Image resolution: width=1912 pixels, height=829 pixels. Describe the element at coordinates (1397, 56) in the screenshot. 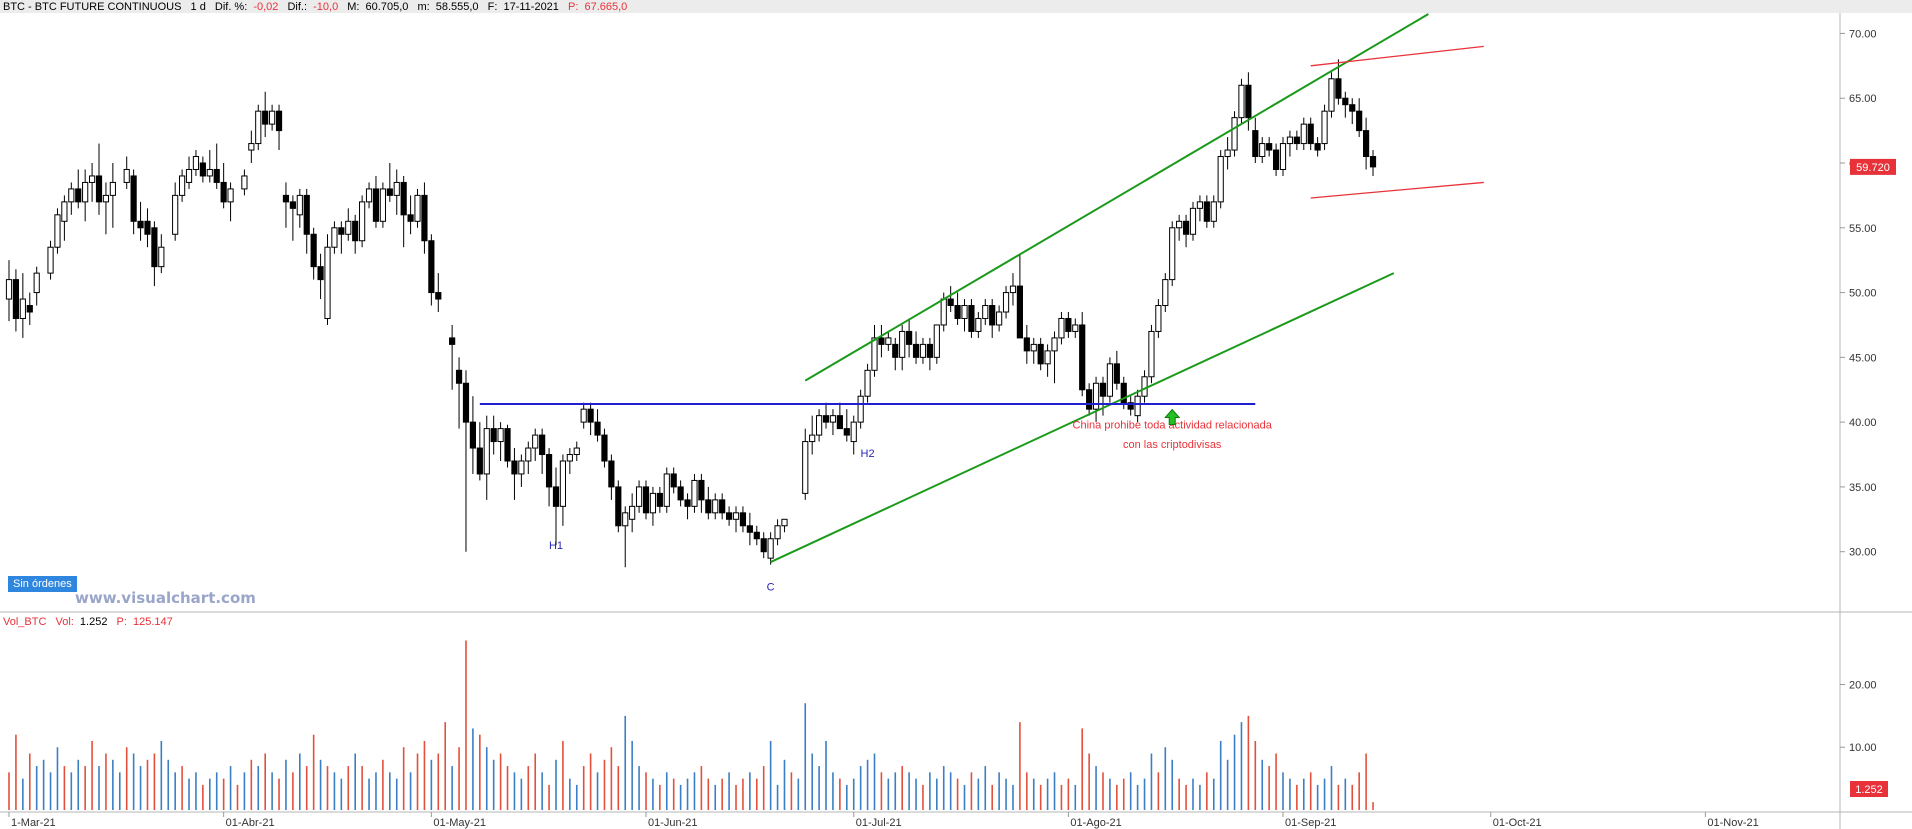

I see `flag-upper` at that location.